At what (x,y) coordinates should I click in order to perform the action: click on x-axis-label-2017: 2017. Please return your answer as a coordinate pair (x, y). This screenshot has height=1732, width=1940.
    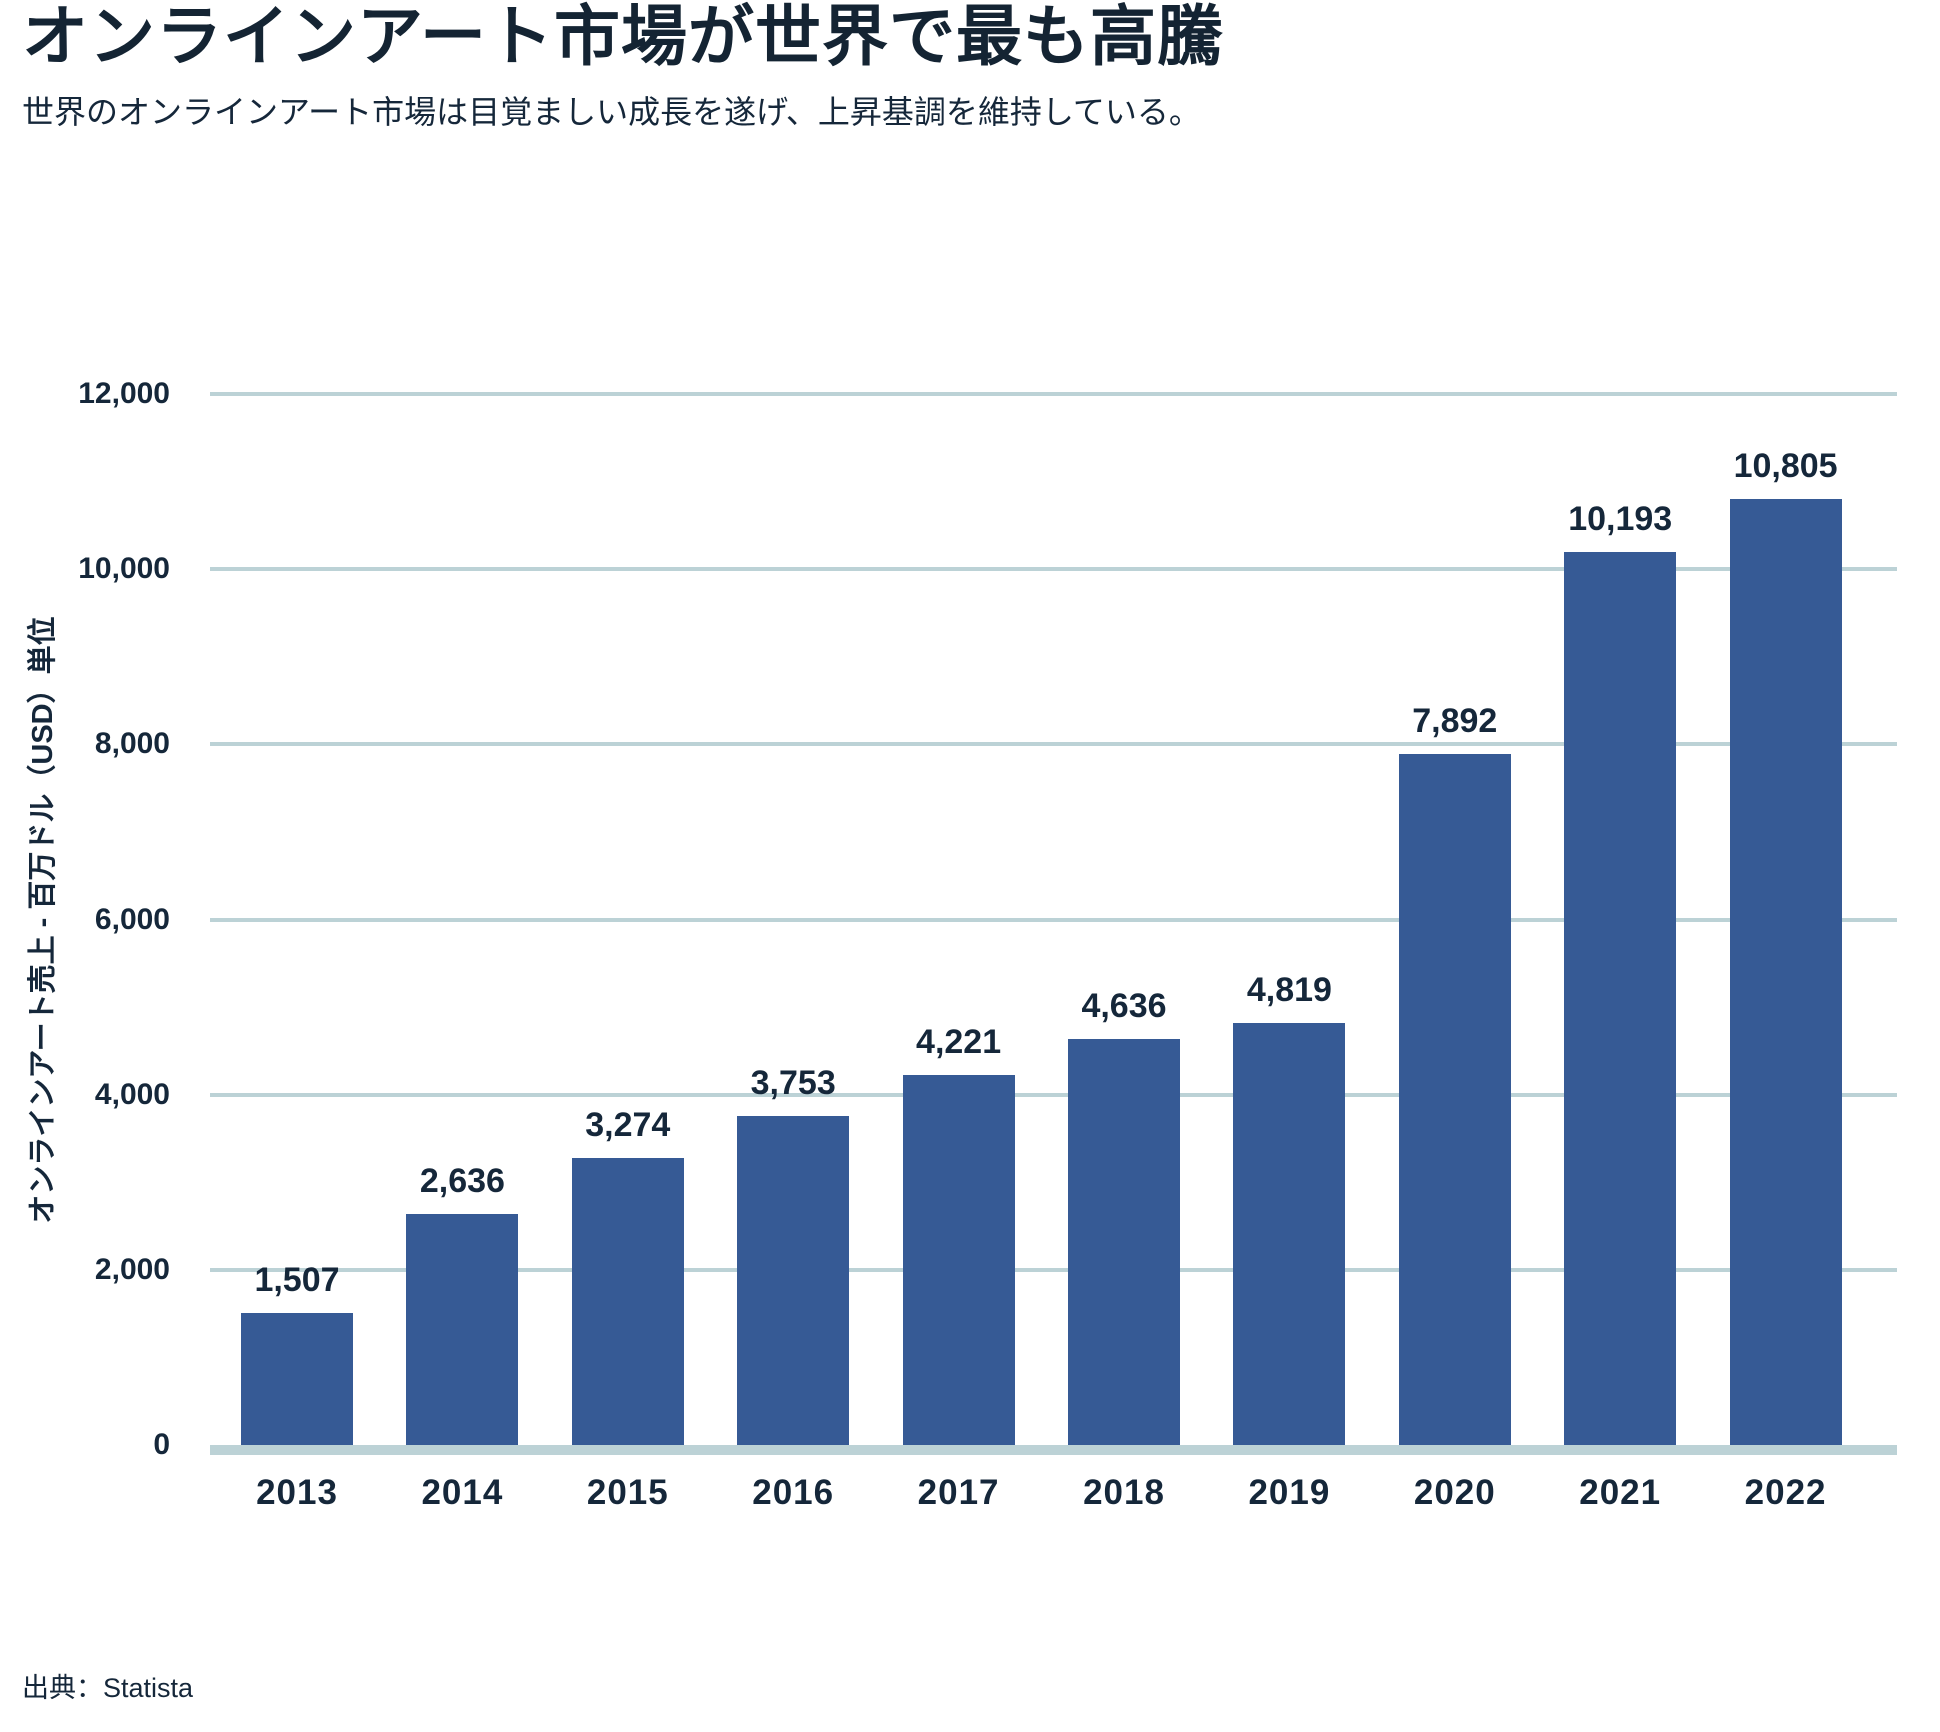
    Looking at the image, I should click on (958, 1492).